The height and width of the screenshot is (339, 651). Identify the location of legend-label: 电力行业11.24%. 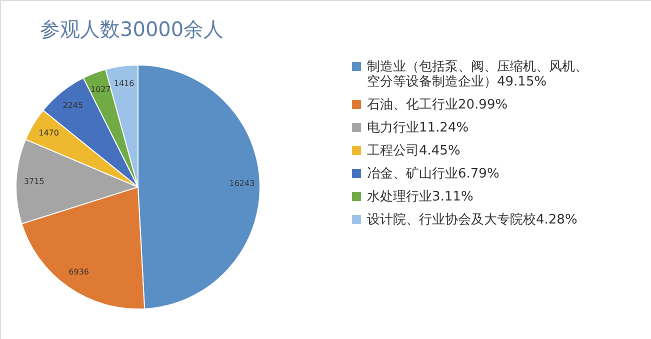
(418, 128).